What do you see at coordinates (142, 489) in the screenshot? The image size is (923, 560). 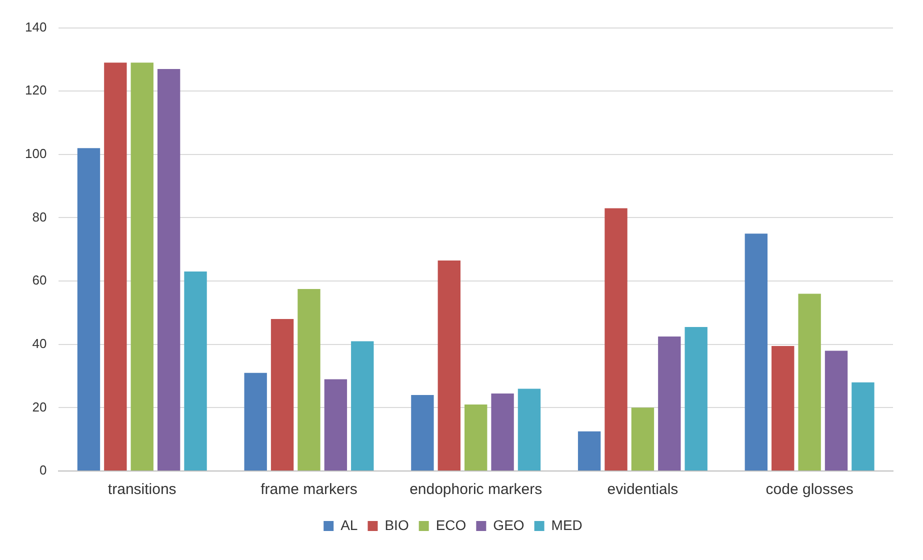 I see `x-tick-label: transitions` at bounding box center [142, 489].